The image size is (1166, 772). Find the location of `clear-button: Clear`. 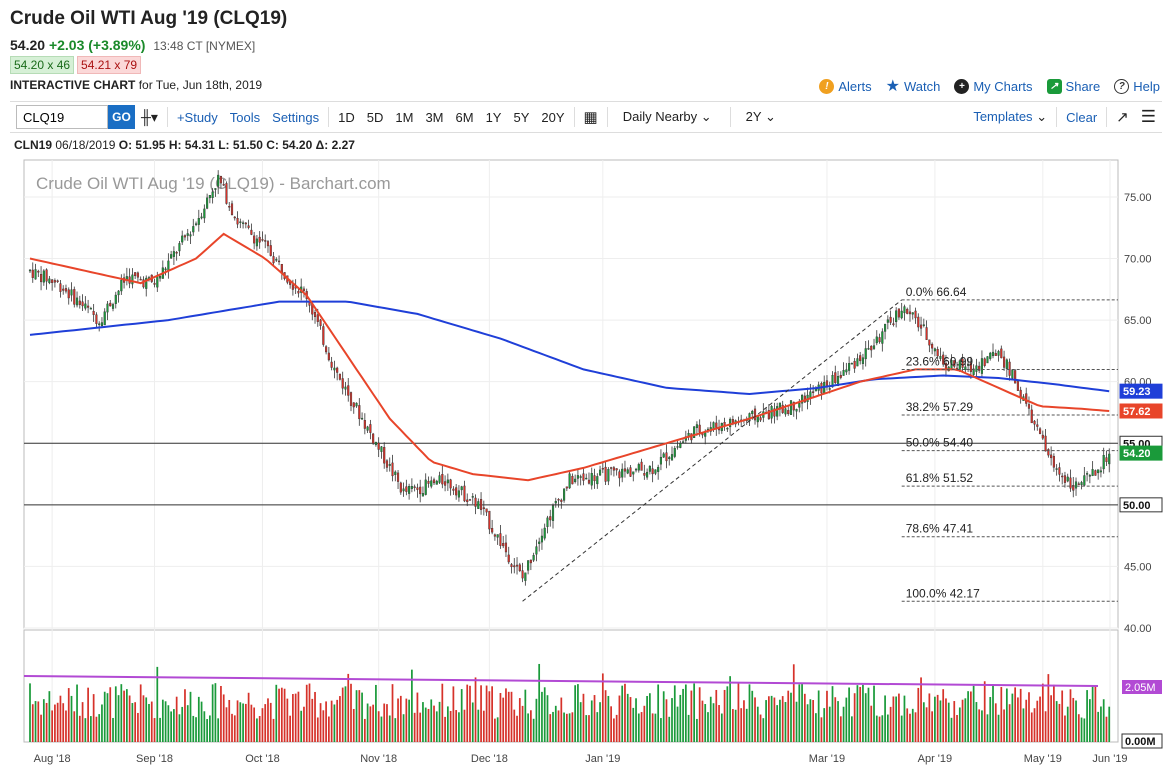

clear-button: Clear is located at coordinates (1082, 117).